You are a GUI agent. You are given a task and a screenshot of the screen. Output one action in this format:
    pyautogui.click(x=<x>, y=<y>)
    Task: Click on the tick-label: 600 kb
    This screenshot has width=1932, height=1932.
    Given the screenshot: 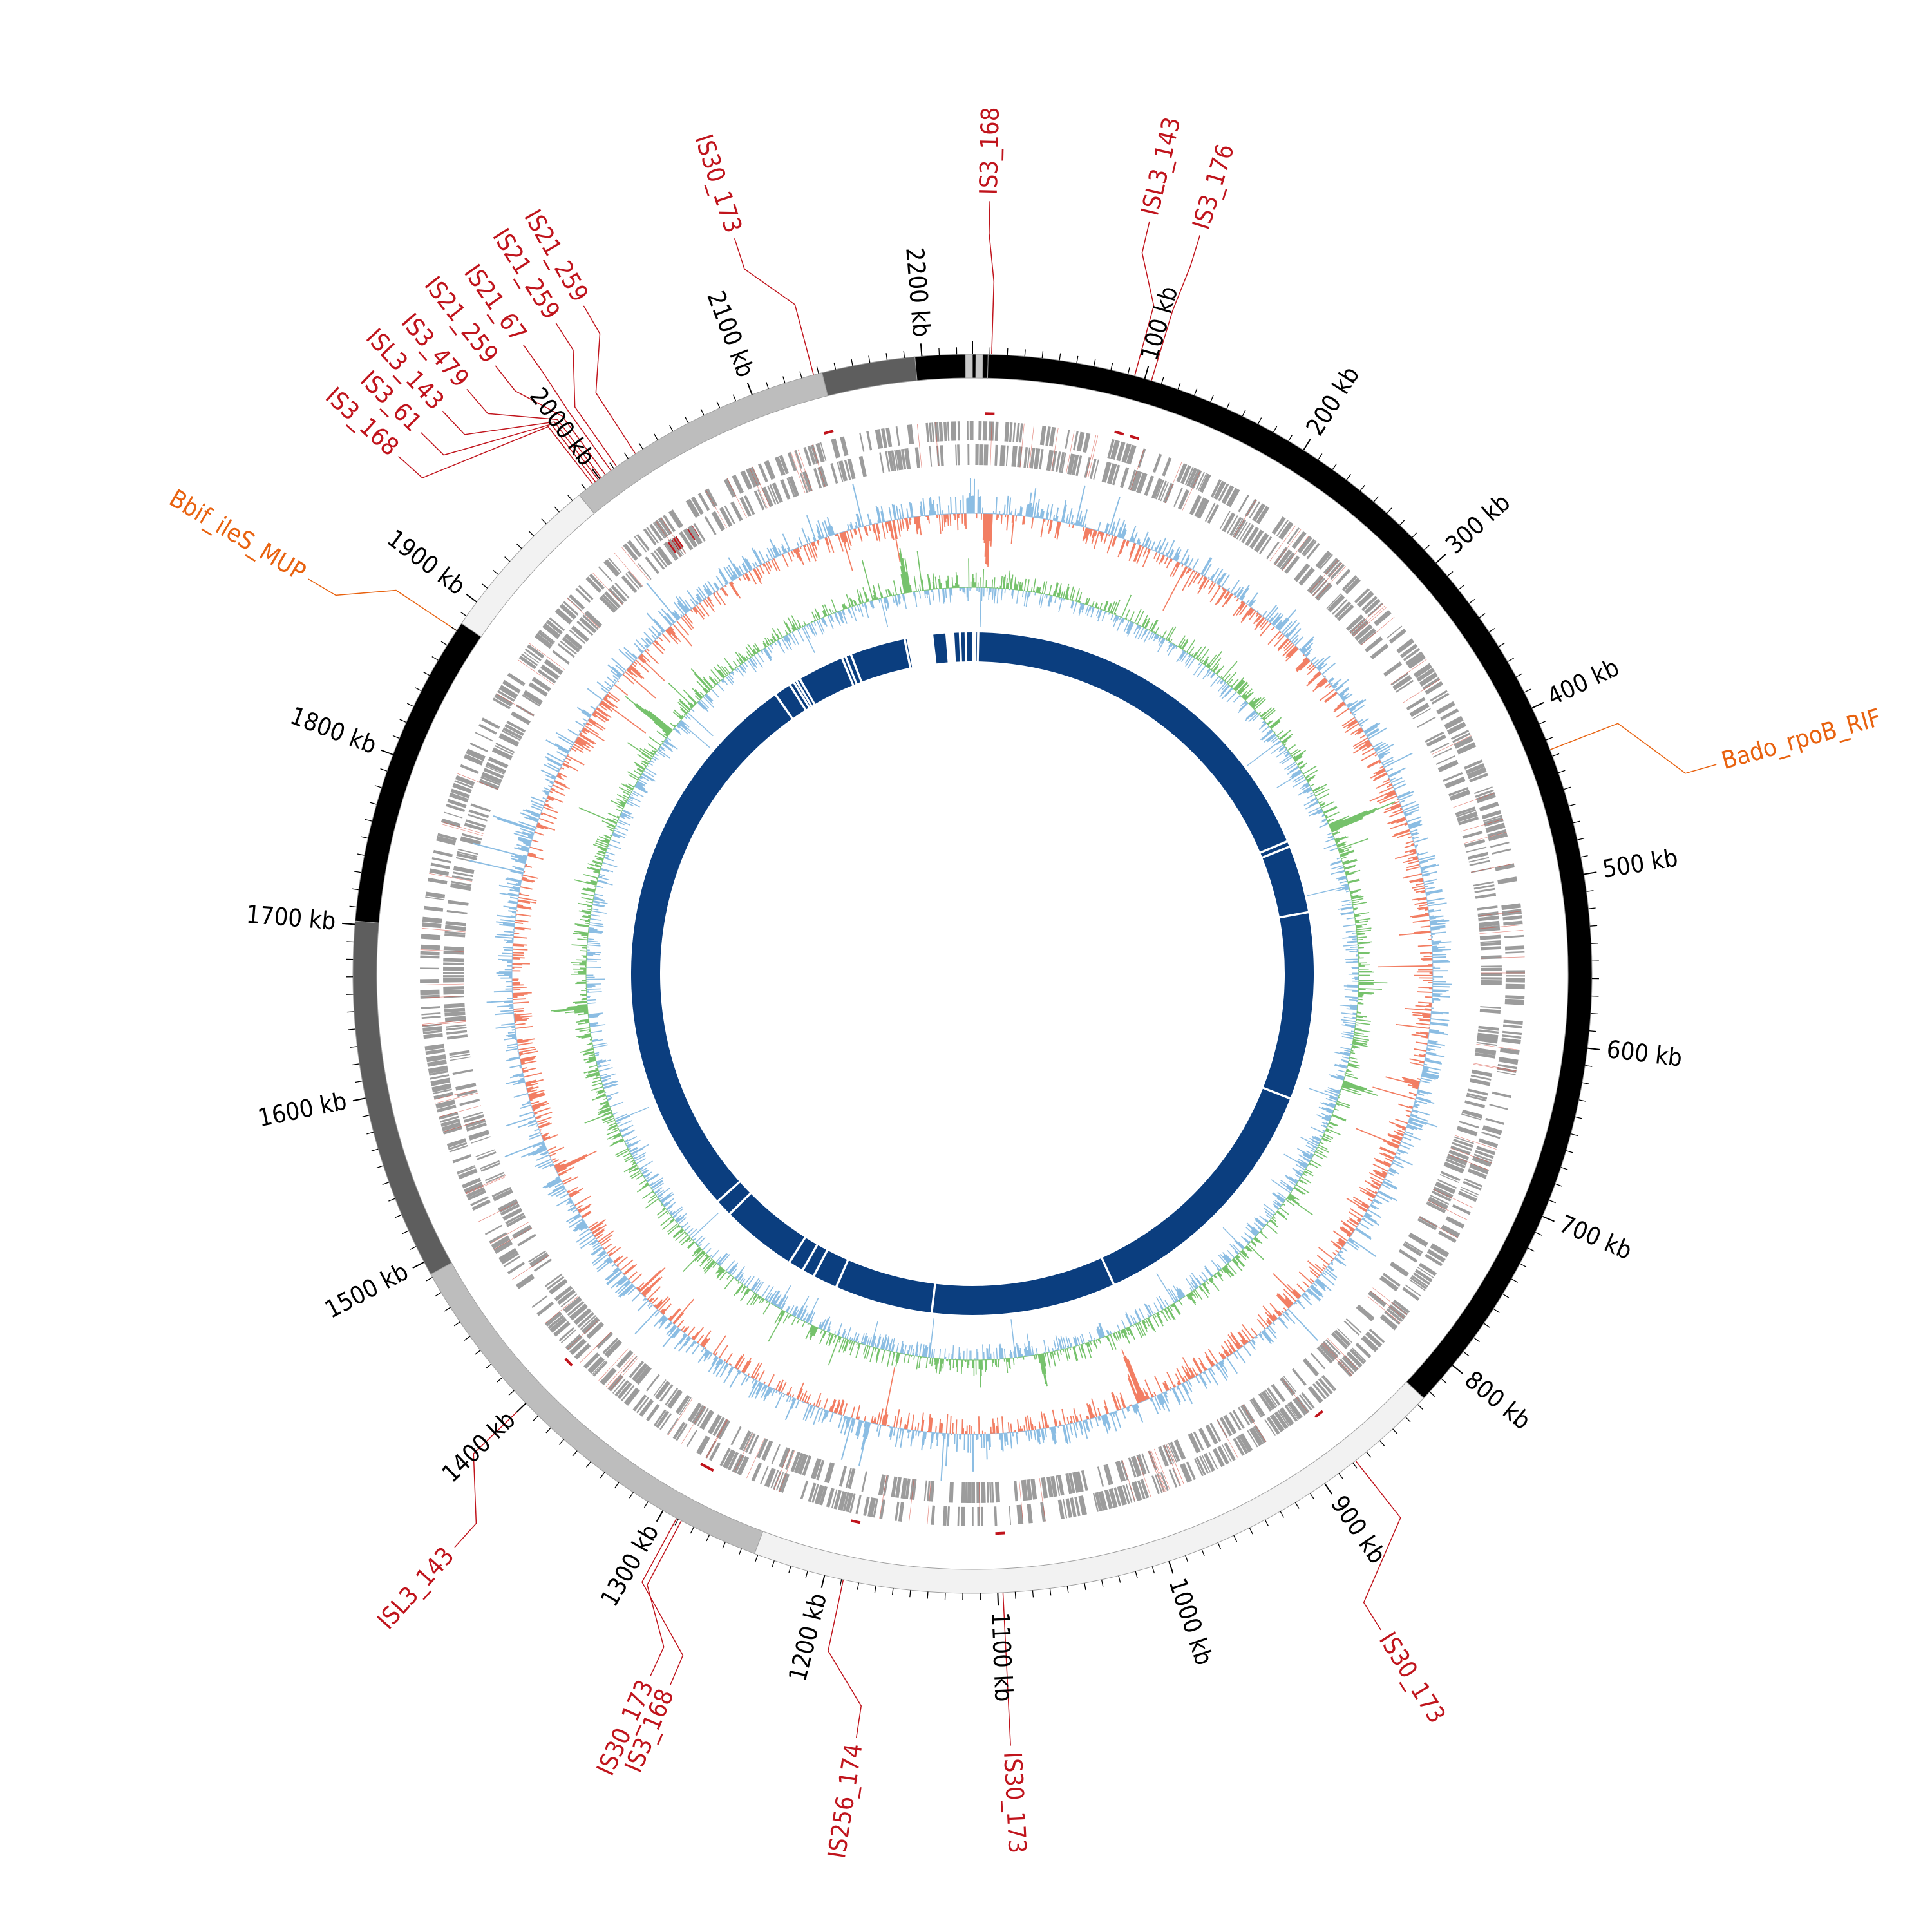 What is the action you would take?
    pyautogui.click(x=1644, y=1053)
    